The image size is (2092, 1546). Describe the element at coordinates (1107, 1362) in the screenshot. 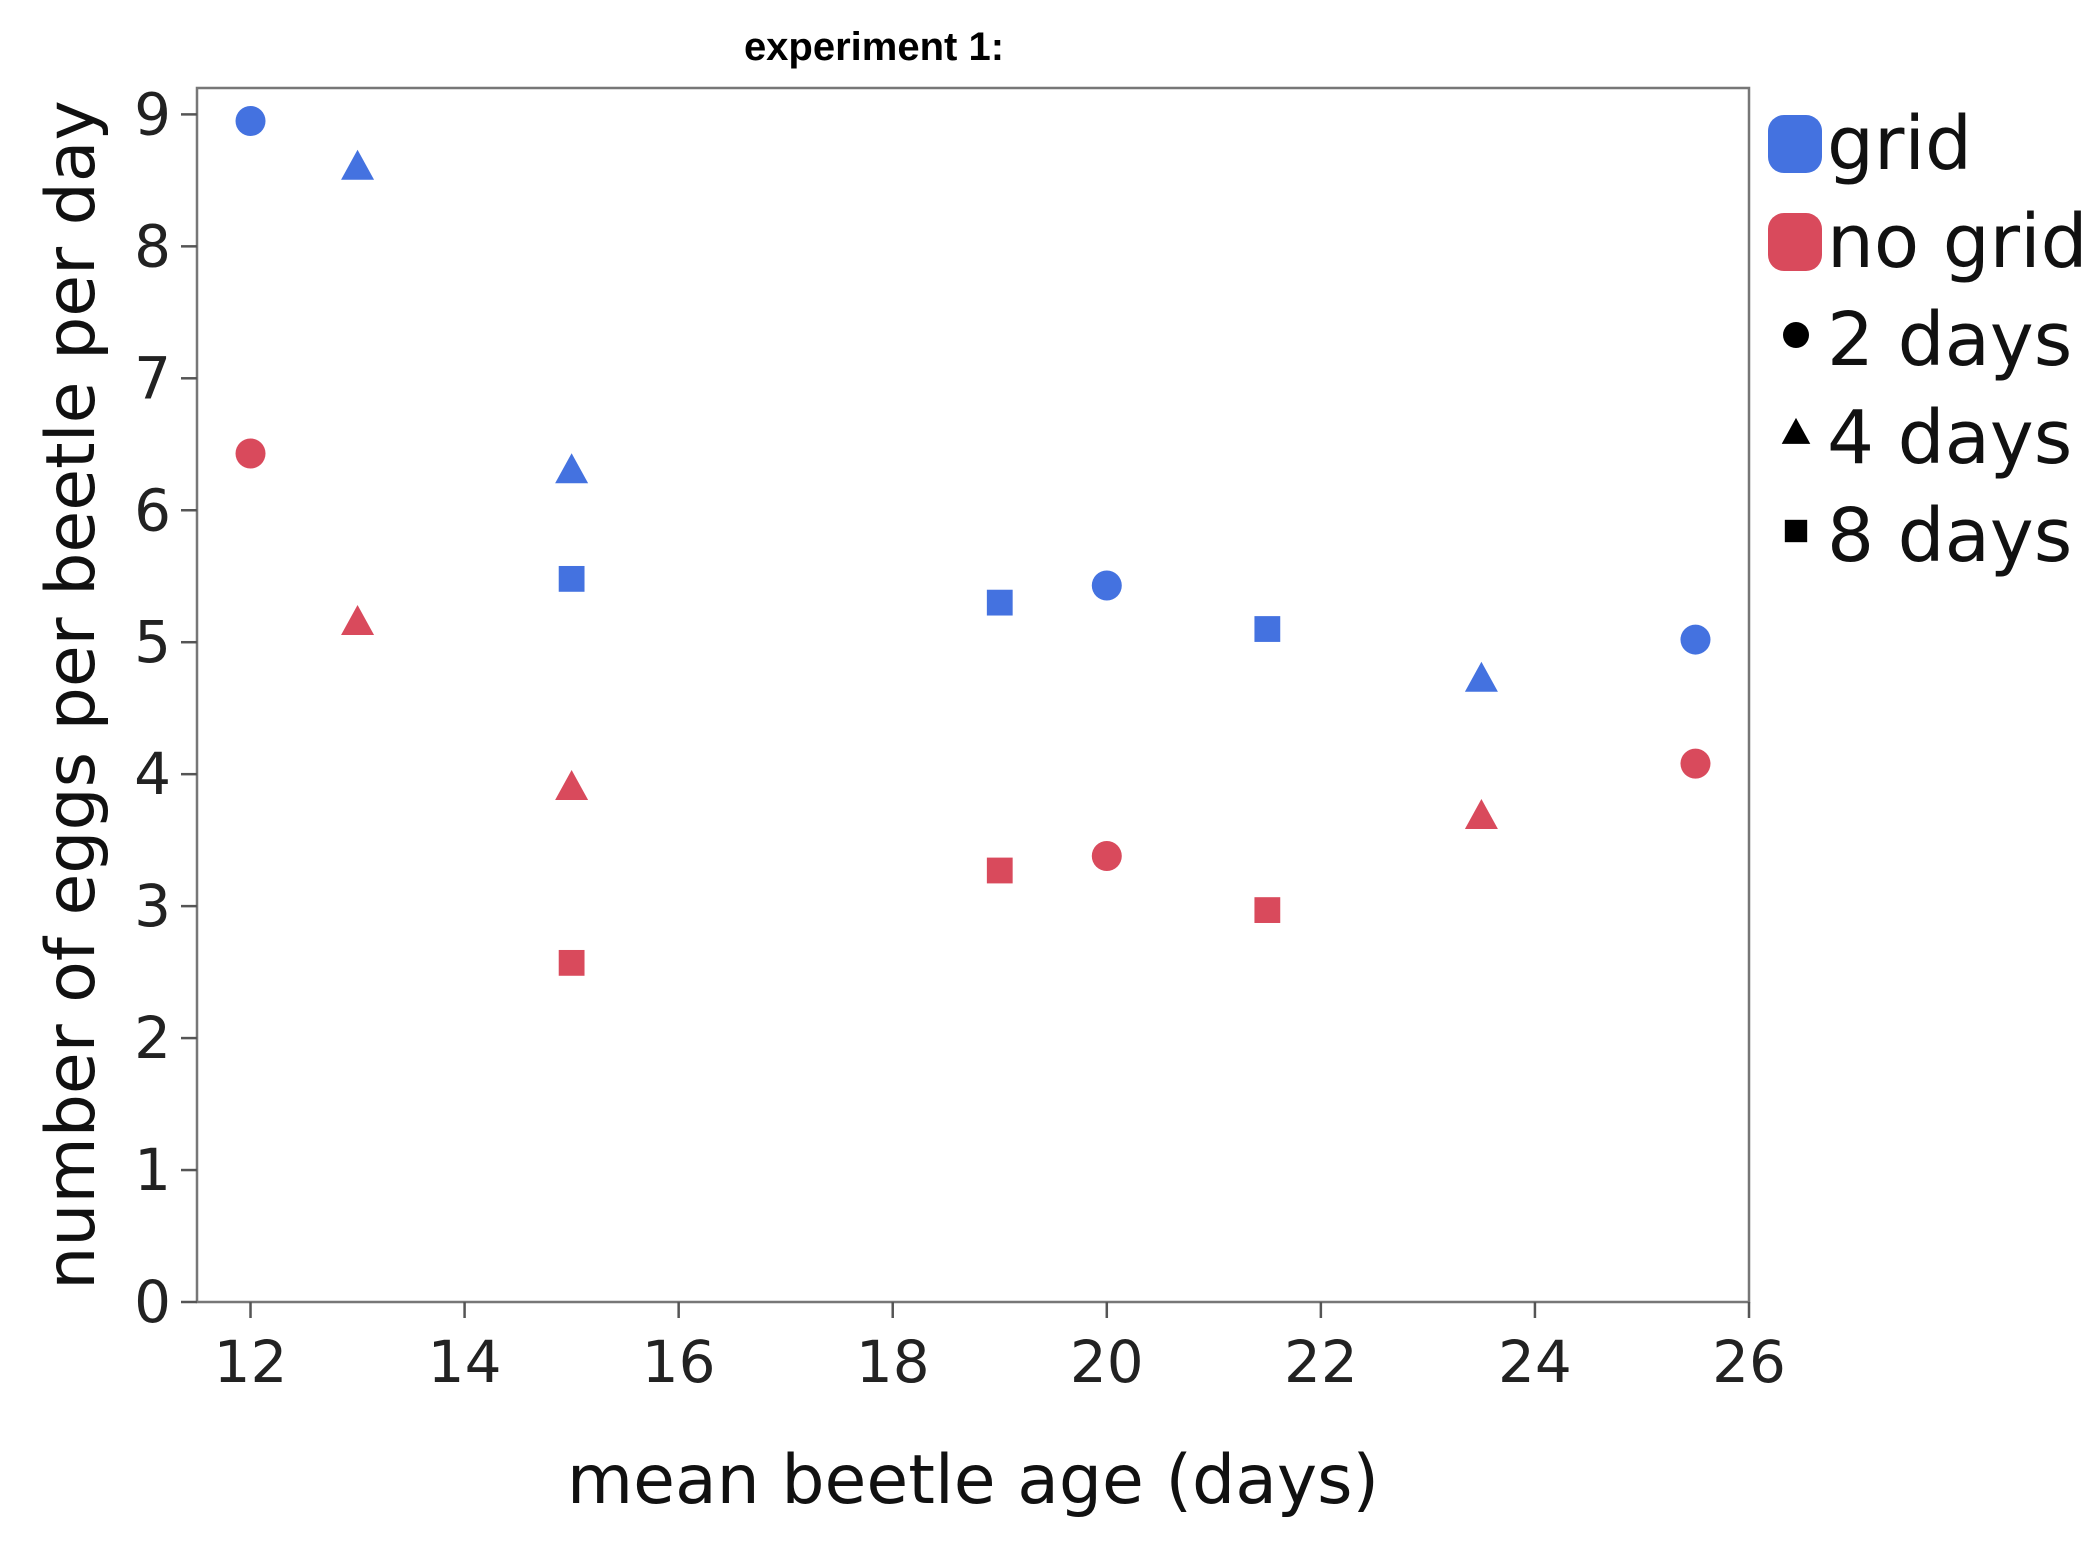

I see `x-tick-label: 20` at that location.